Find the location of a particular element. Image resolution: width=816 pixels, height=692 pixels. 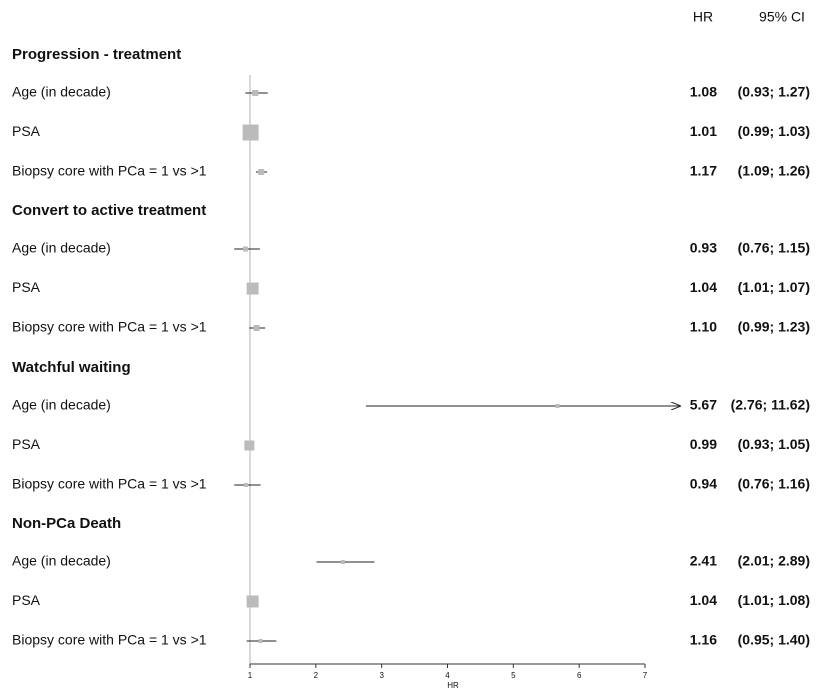

x-tick-label: 1 is located at coordinates (250, 675).